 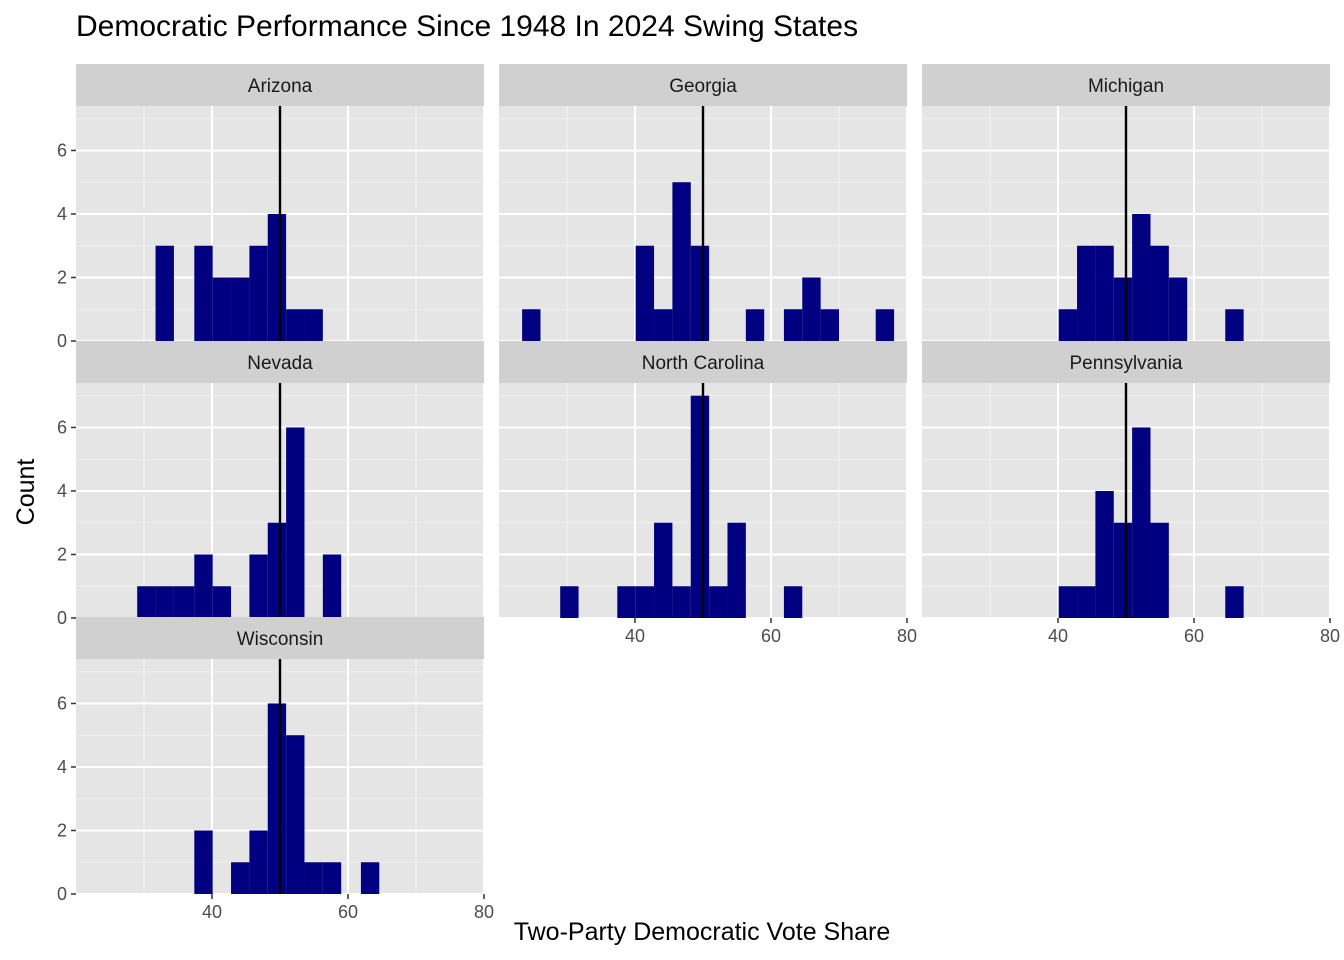 I want to click on facet-pennsylvania: Pennsylvania 40 60 80, so click(x=1131, y=493).